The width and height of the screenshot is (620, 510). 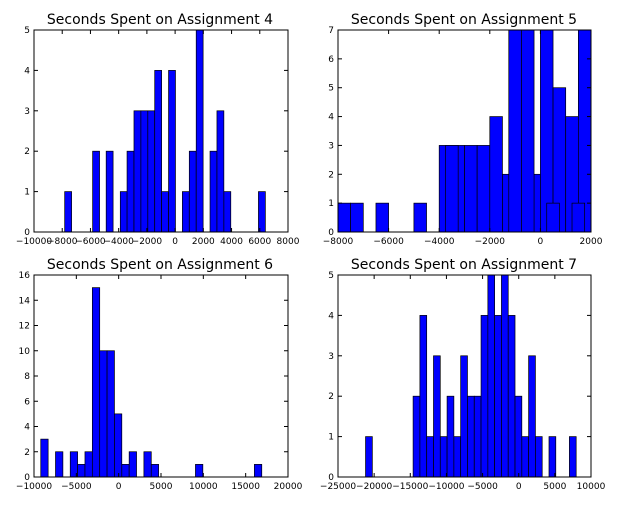 What do you see at coordinates (464, 265) in the screenshot?
I see `subplot-title: Seconds Spent on Assignment 7` at bounding box center [464, 265].